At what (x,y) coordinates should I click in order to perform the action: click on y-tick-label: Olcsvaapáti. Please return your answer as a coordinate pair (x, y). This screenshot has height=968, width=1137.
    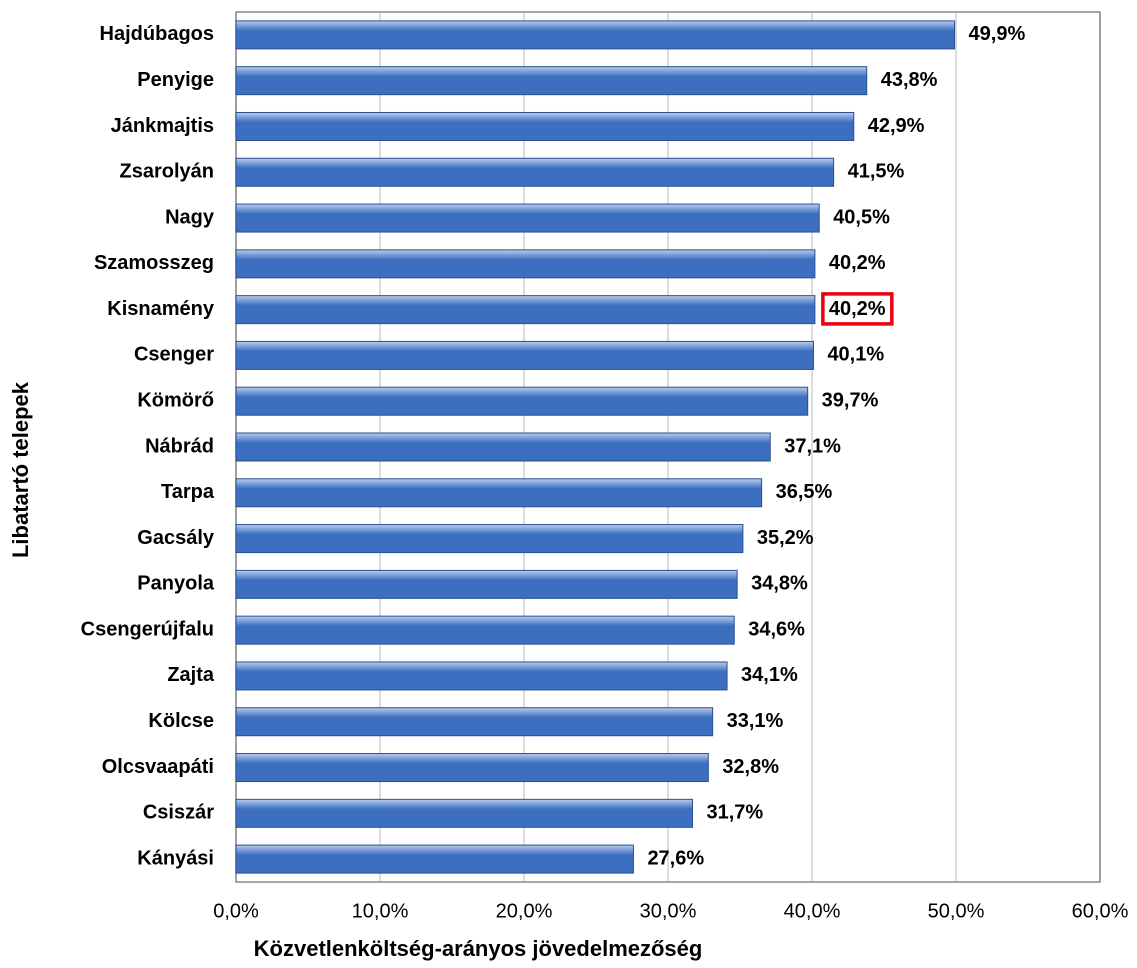
    Looking at the image, I should click on (158, 767).